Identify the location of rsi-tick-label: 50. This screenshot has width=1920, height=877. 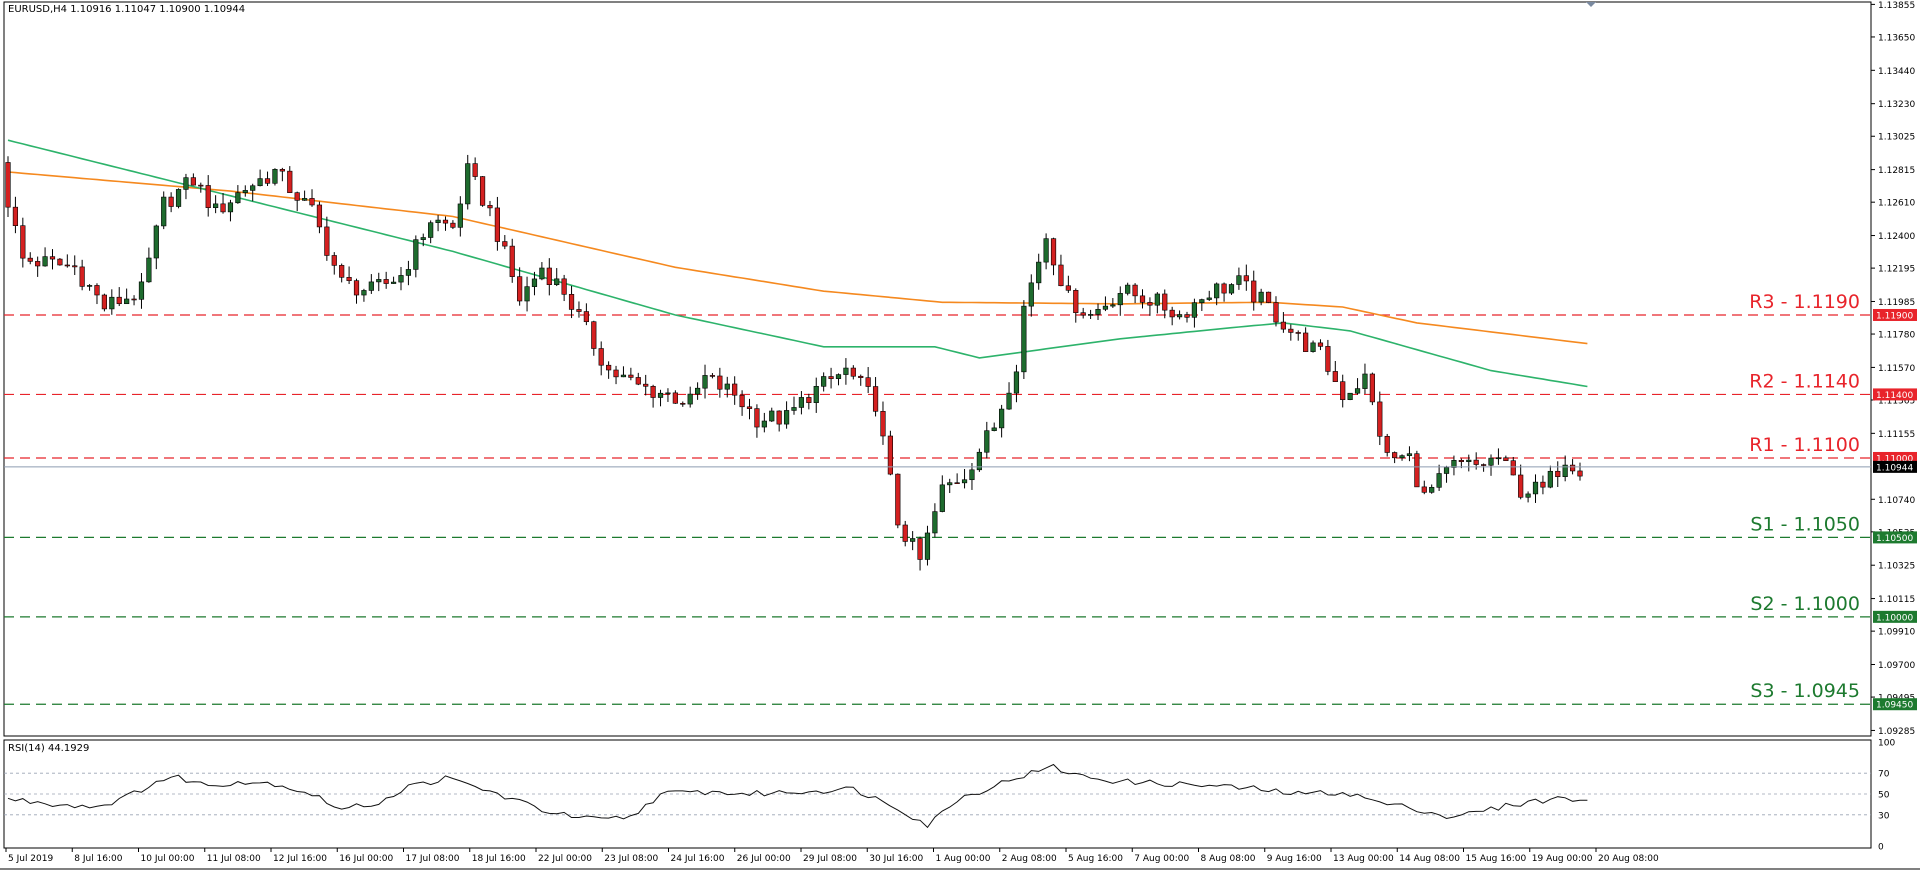
(1884, 796).